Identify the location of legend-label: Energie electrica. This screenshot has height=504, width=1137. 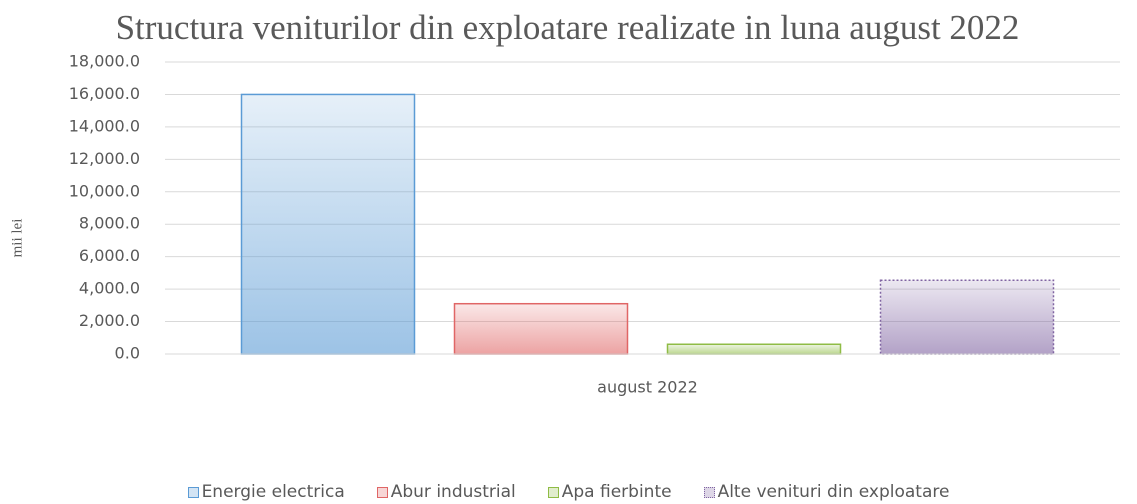
(273, 492).